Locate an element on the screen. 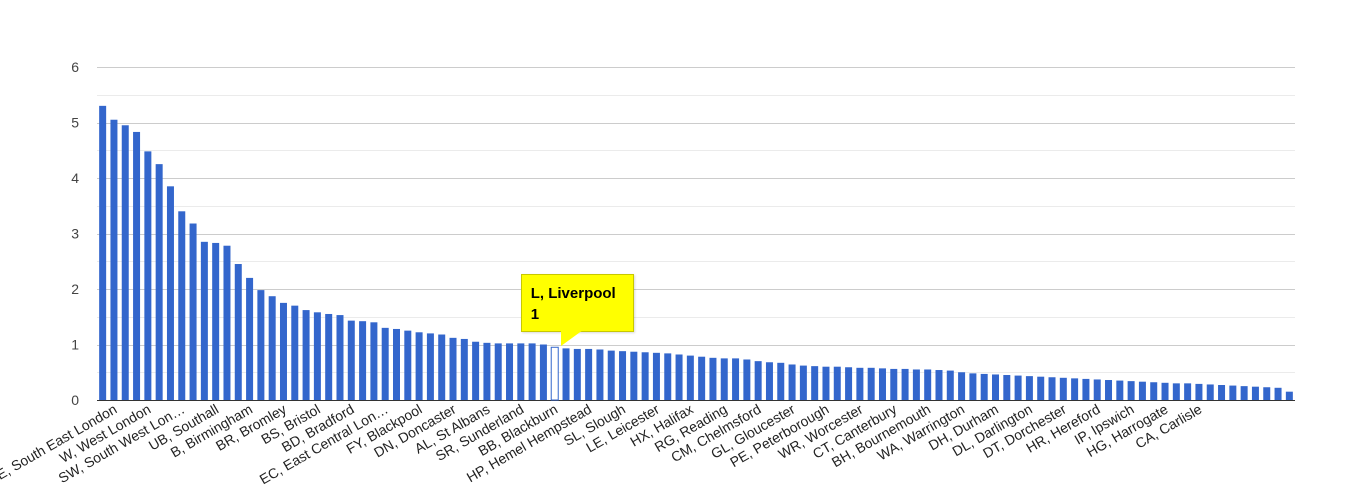 This screenshot has height=490, width=1350. bar-highlighted is located at coordinates (554, 373).